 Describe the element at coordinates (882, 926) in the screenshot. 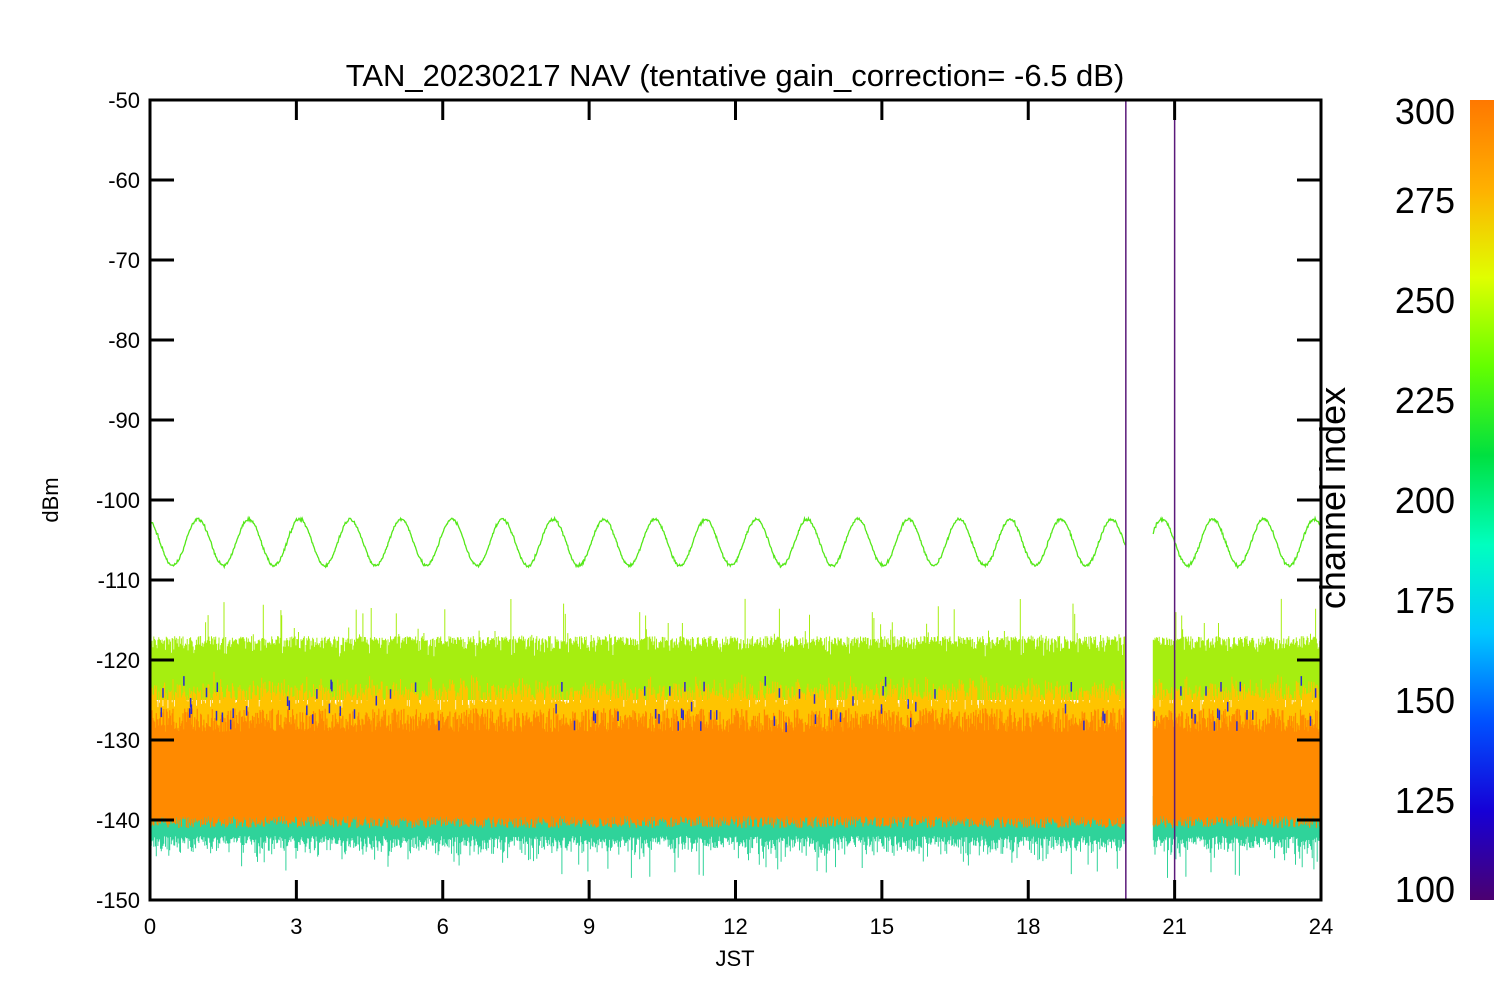

I see `x-tick-label: 15` at that location.